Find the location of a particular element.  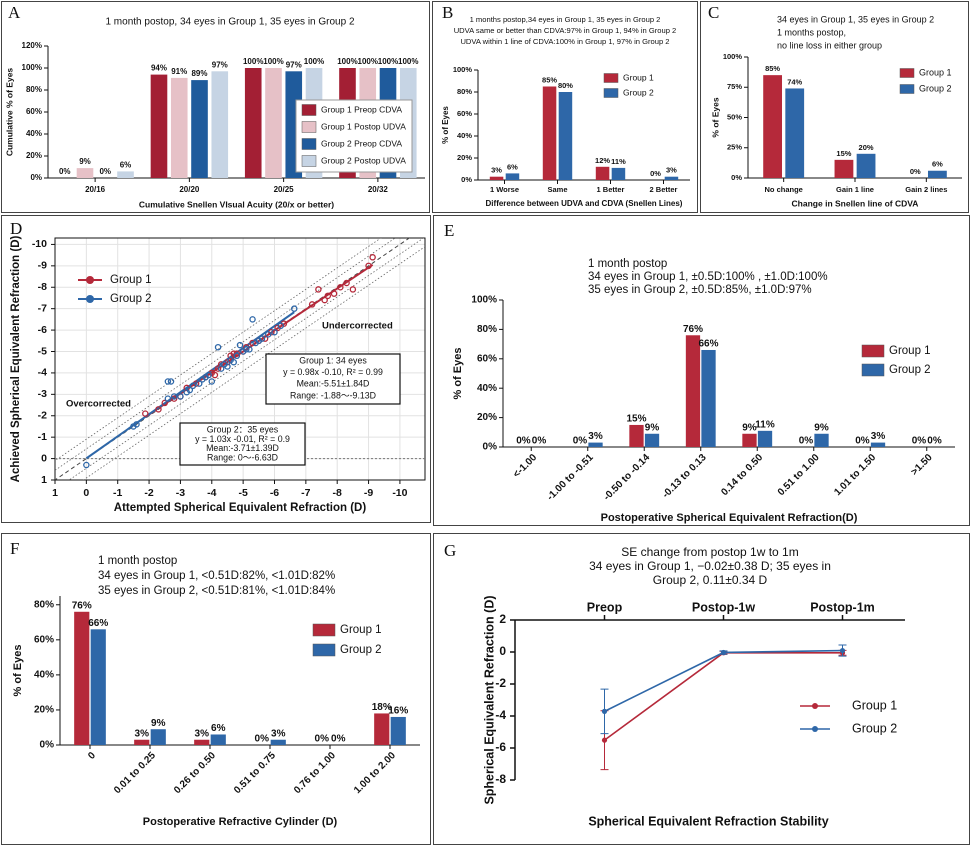

x-tick-label: Gain 1 line is located at coordinates (855, 189).